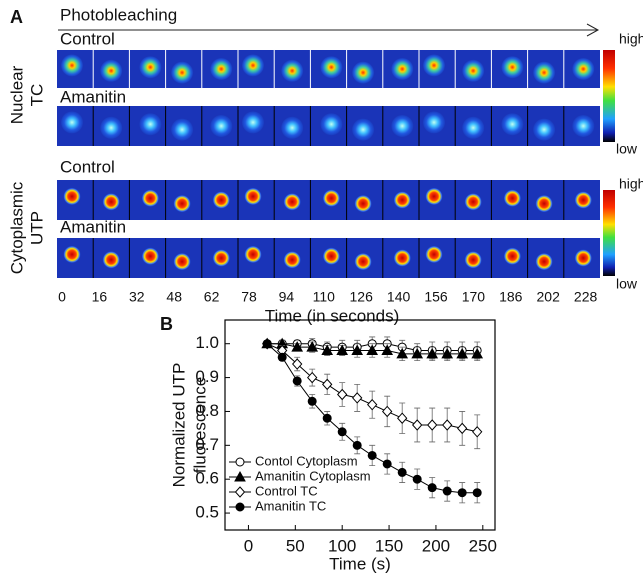 Image resolution: width=643 pixels, height=583 pixels. I want to click on time-tick-label: 16, so click(100, 297).